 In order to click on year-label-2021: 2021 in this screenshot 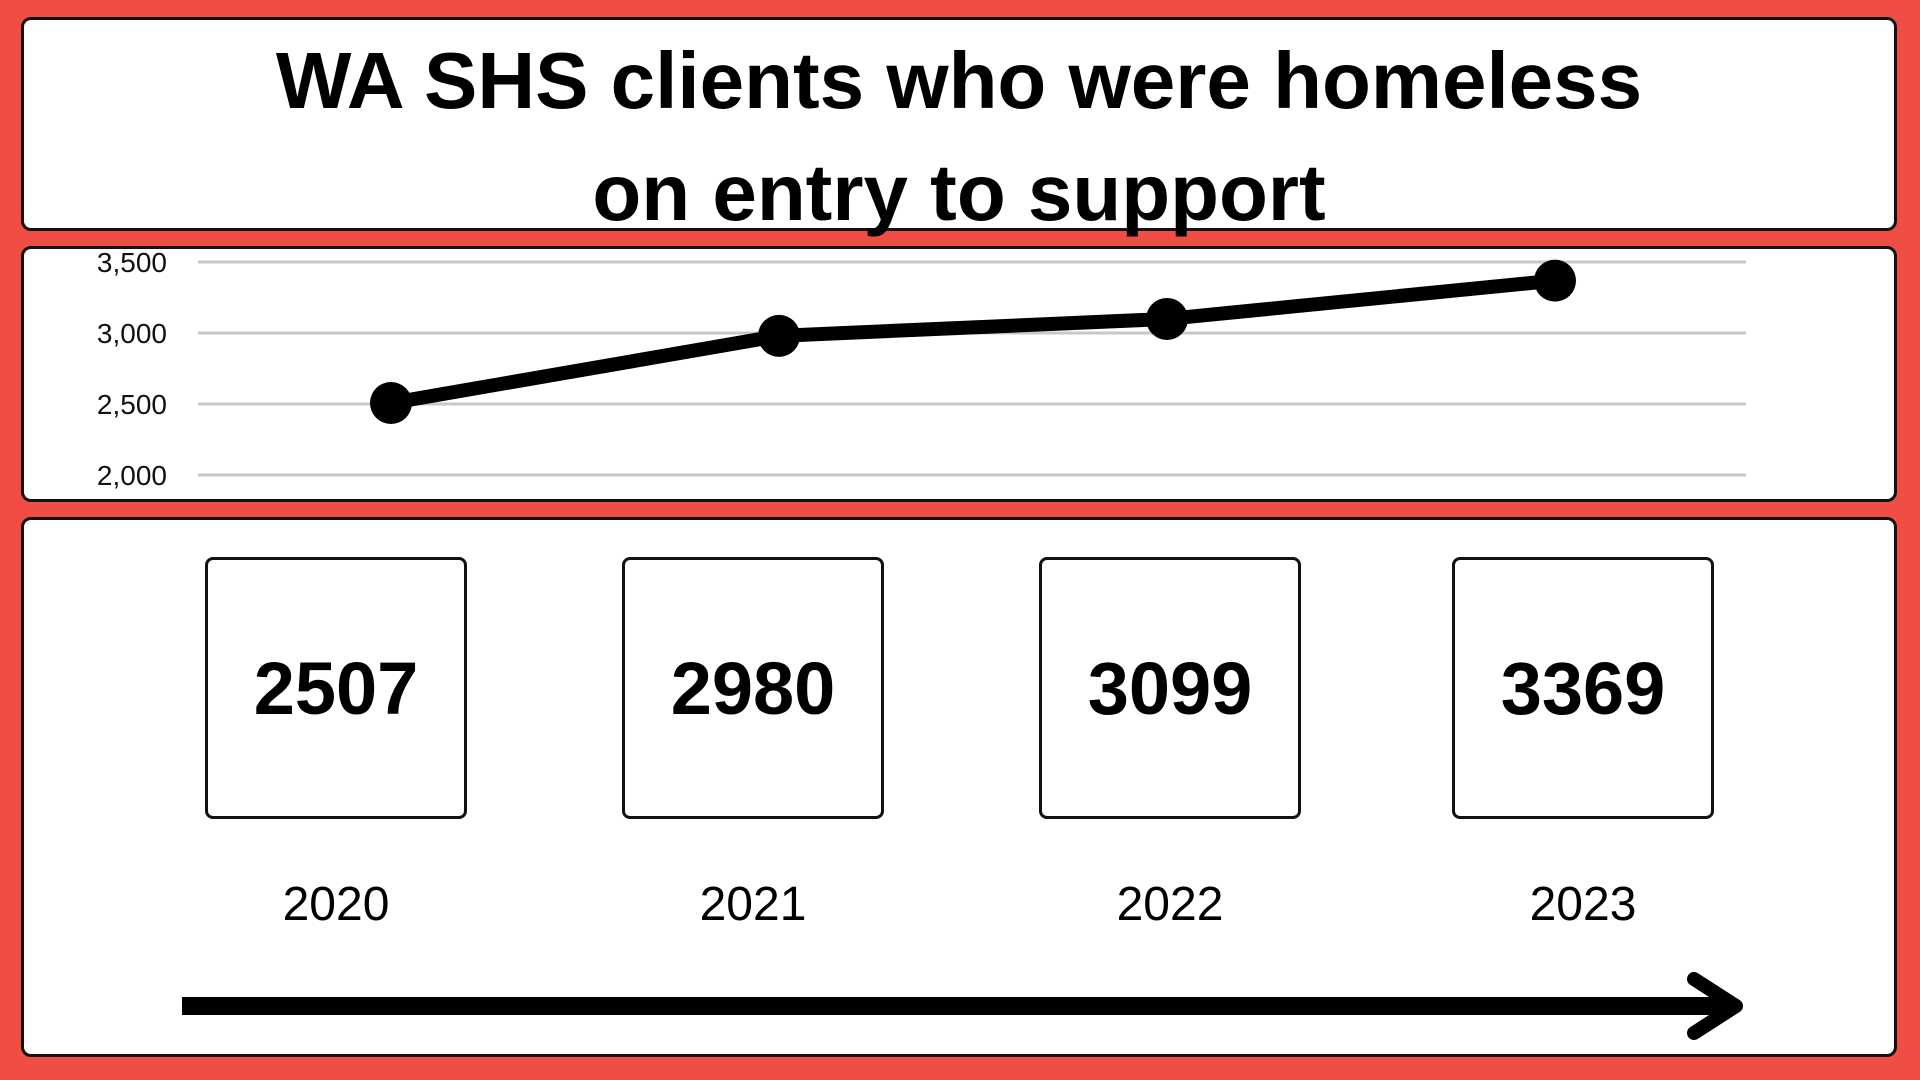, I will do `click(753, 904)`.